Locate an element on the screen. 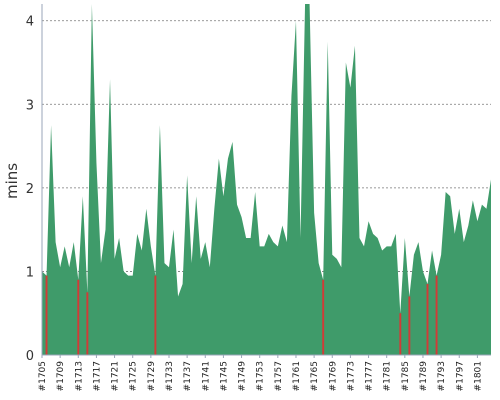 This screenshot has width=500, height=400. x-tick-label: #1777 is located at coordinates (370, 376).